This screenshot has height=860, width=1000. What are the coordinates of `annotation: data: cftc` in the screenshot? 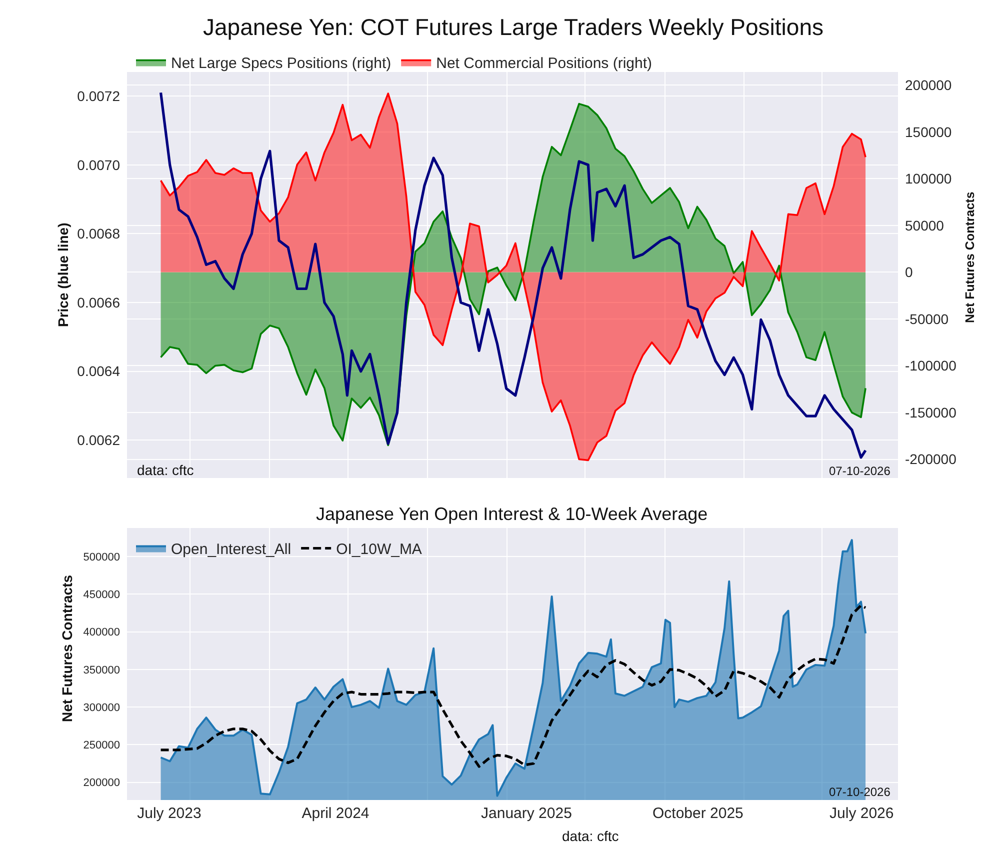 It's located at (165, 470).